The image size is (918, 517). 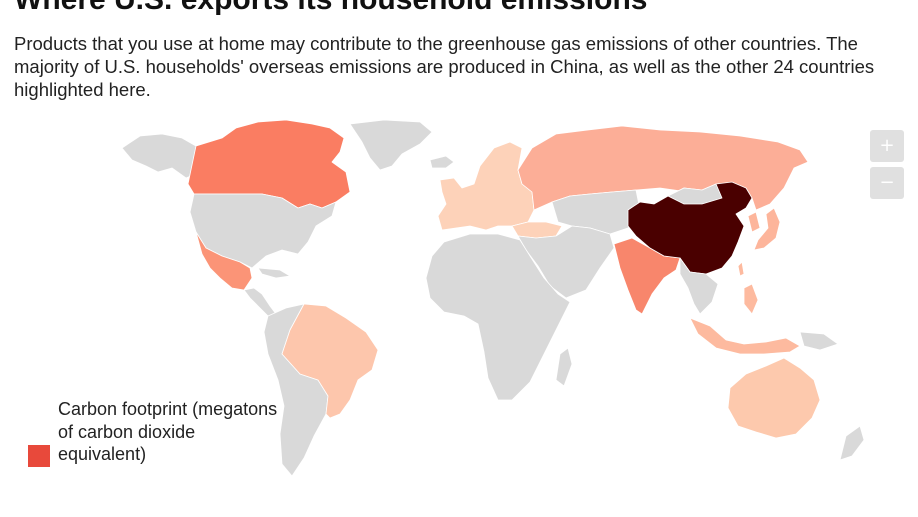 What do you see at coordinates (274, 273) in the screenshot?
I see `region-caribbean` at bounding box center [274, 273].